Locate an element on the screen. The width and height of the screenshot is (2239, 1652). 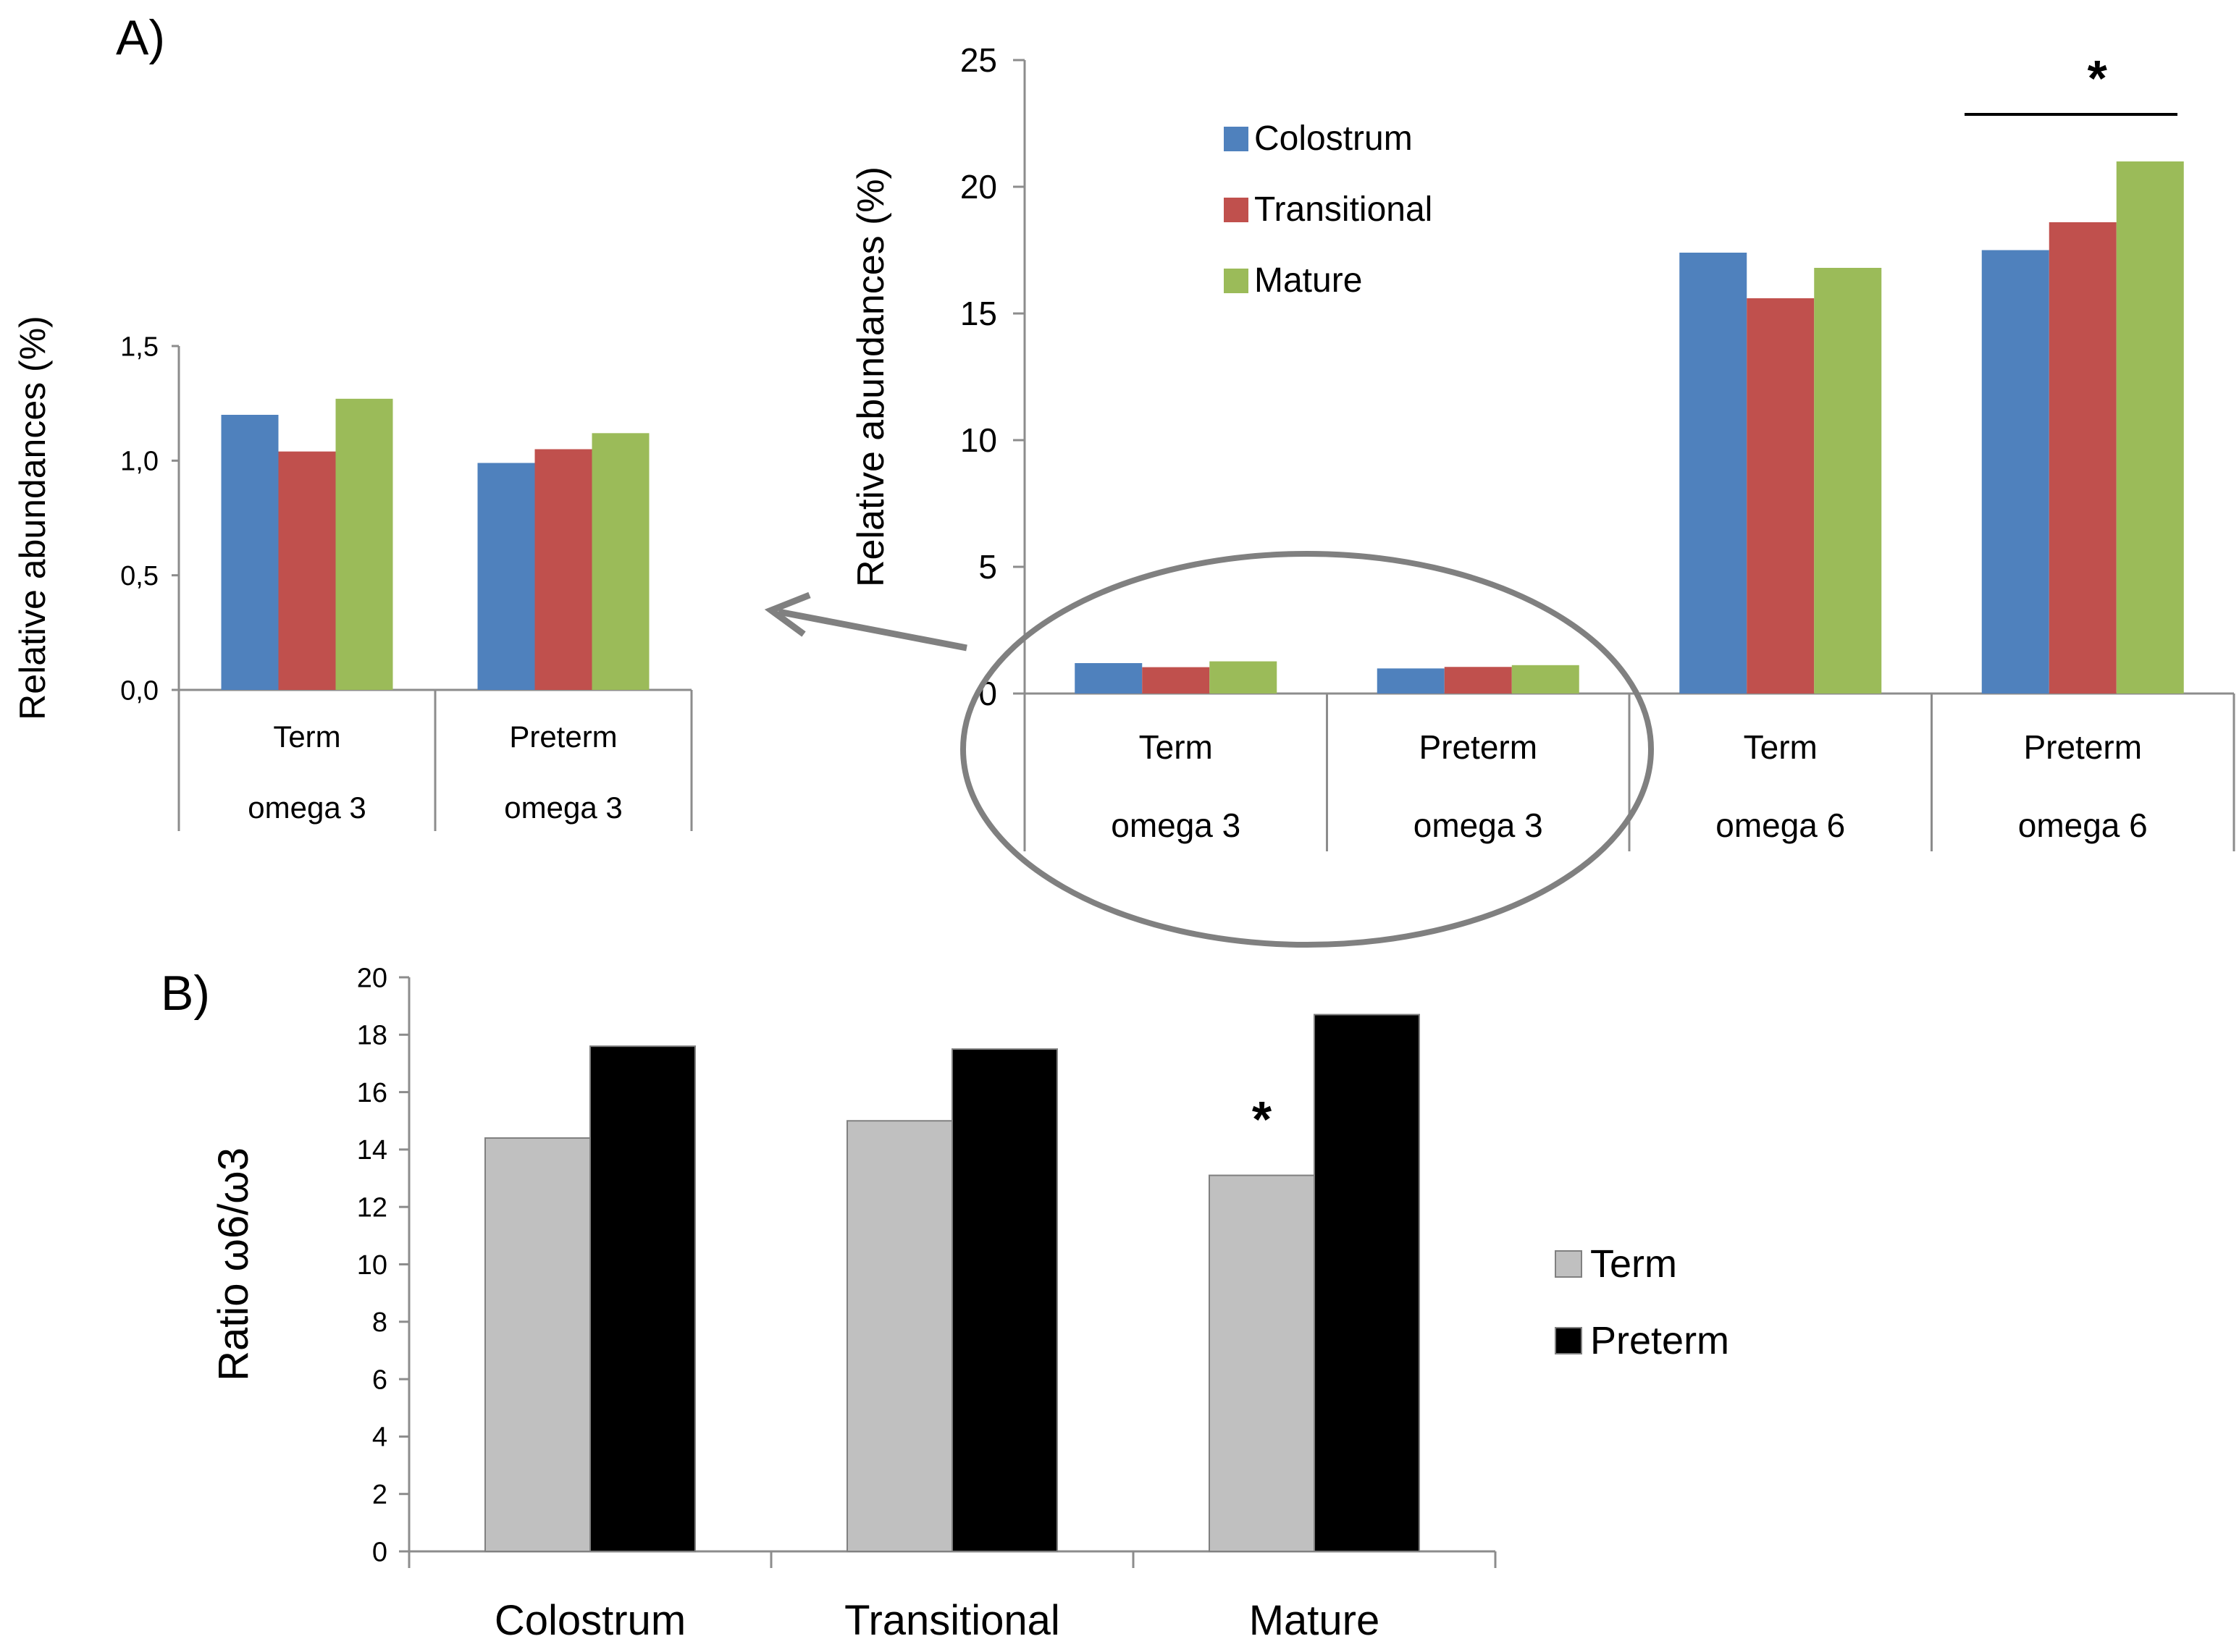
legend-swatch-mature is located at coordinates (1236, 281).